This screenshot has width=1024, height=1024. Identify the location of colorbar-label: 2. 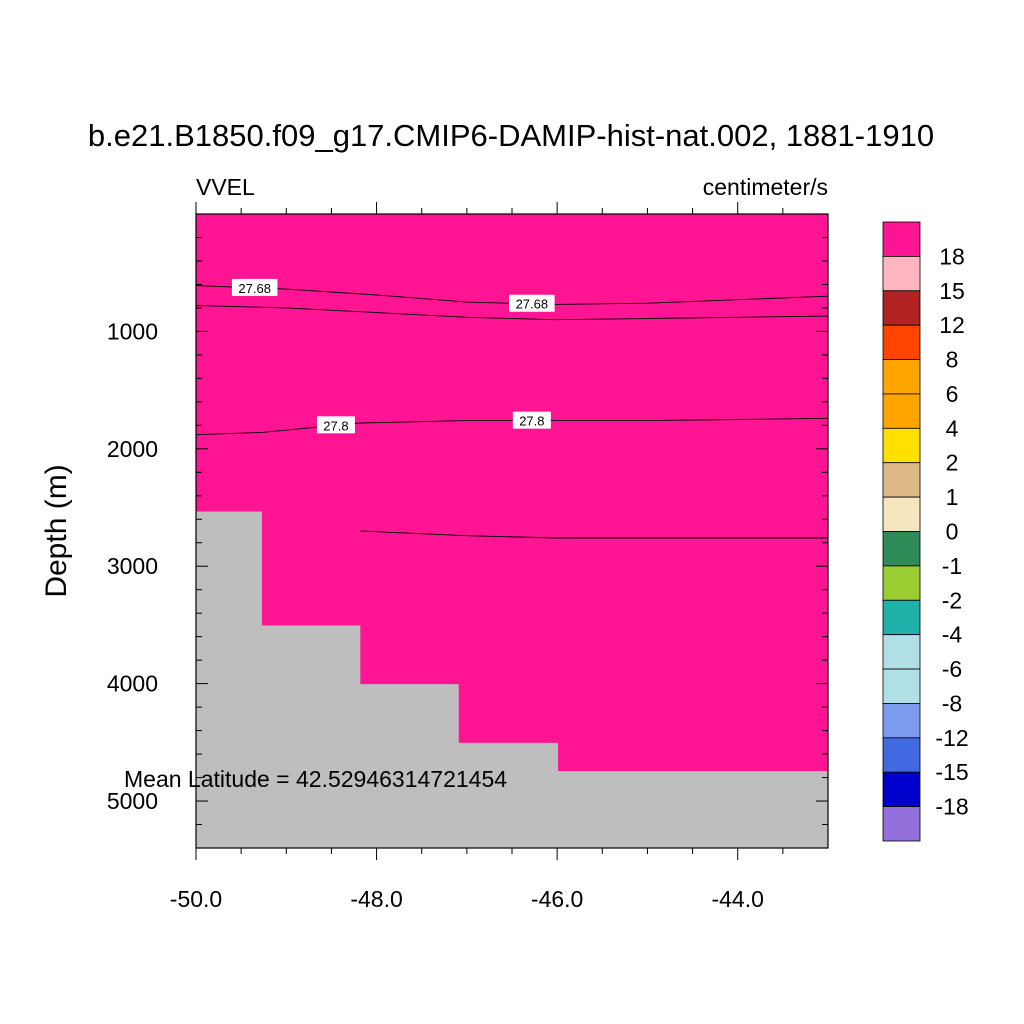
(952, 463).